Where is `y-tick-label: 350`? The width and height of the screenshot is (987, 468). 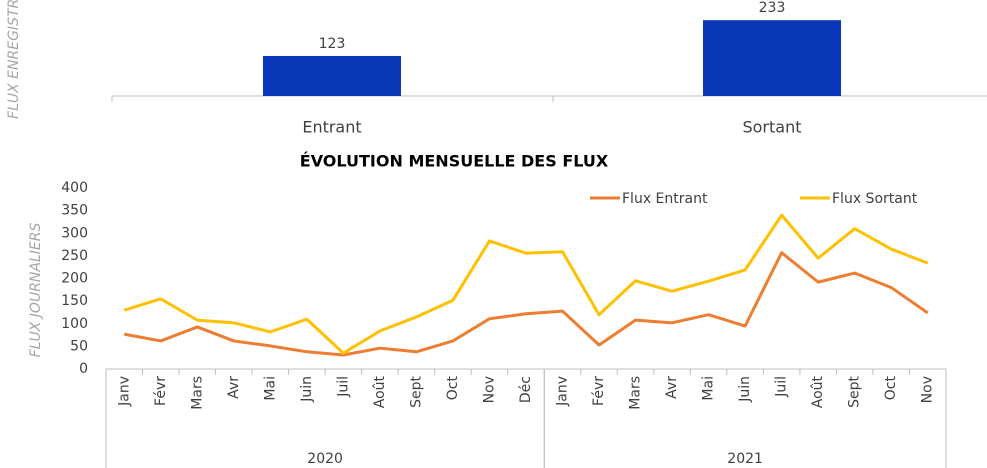 y-tick-label: 350 is located at coordinates (74, 211).